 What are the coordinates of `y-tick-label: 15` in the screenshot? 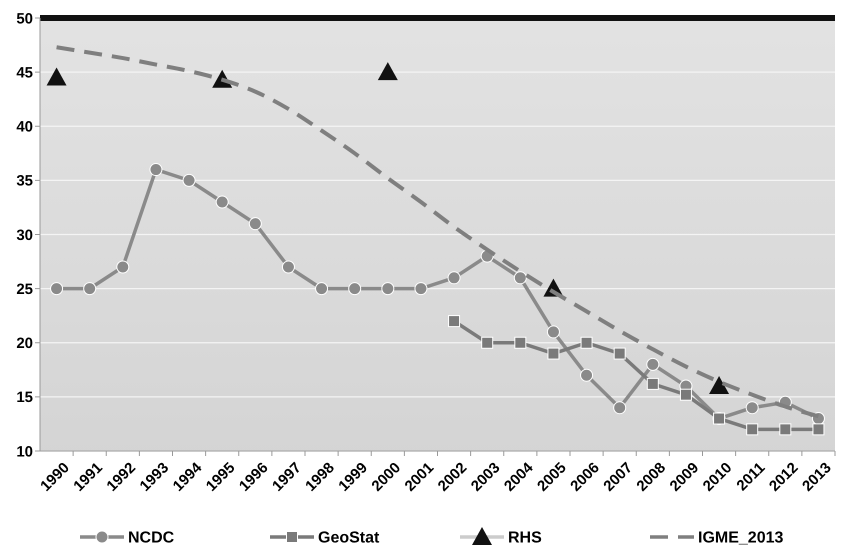 It's located at (24, 397).